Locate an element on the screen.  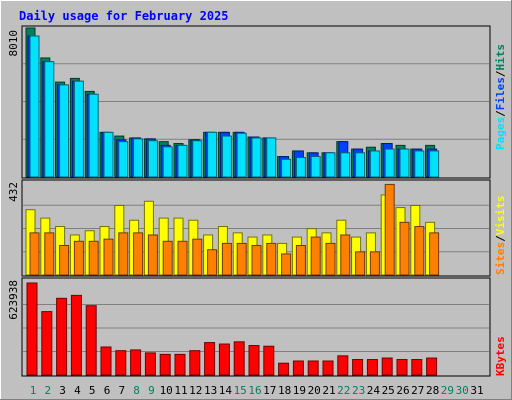
day-label-19: 19 is located at coordinates (299, 390).